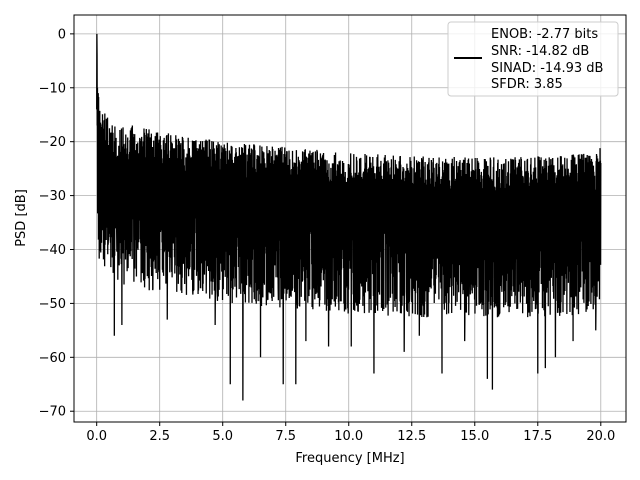  What do you see at coordinates (52, 142) in the screenshot?
I see `y-tick-label: −20` at bounding box center [52, 142].